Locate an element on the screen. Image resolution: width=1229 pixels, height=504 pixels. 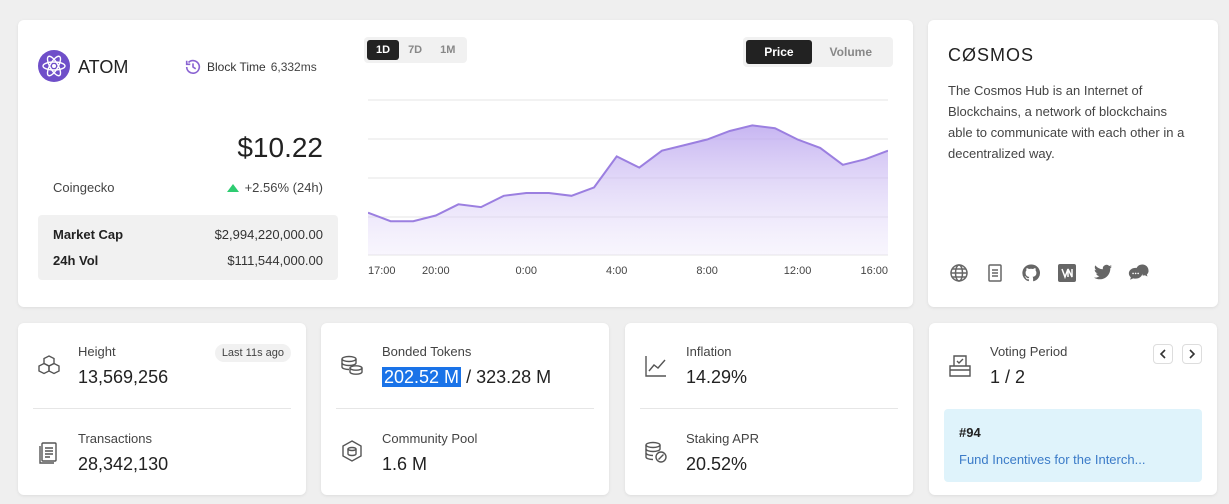
price-change-value: +2.56% (24h) is located at coordinates (283, 187).